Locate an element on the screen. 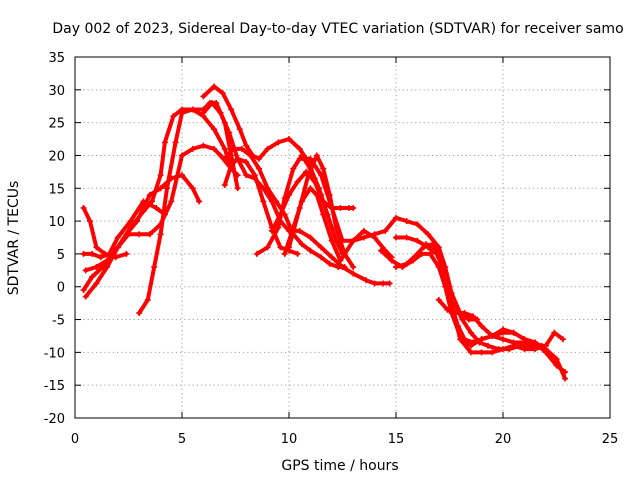  x-tick-label: 10 is located at coordinates (289, 439).